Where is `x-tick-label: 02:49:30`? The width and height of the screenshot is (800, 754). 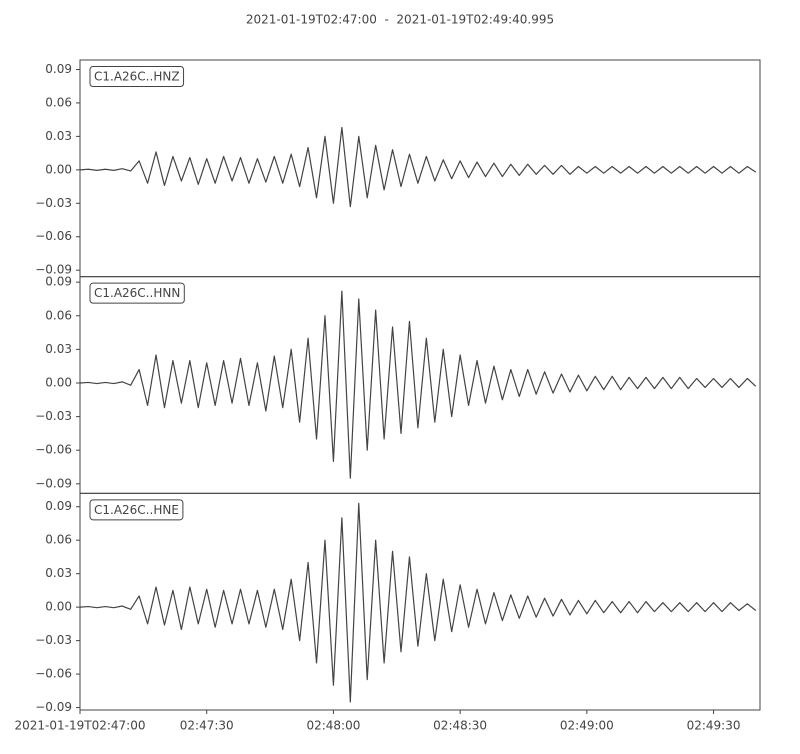
x-tick-label: 02:49:30 is located at coordinates (714, 726).